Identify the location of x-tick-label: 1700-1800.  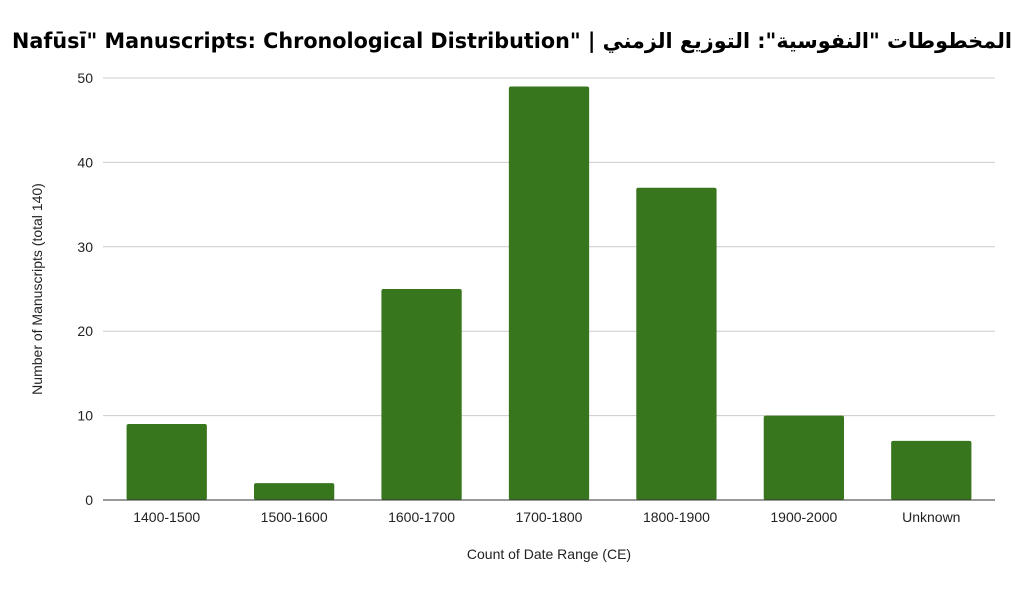
(549, 517).